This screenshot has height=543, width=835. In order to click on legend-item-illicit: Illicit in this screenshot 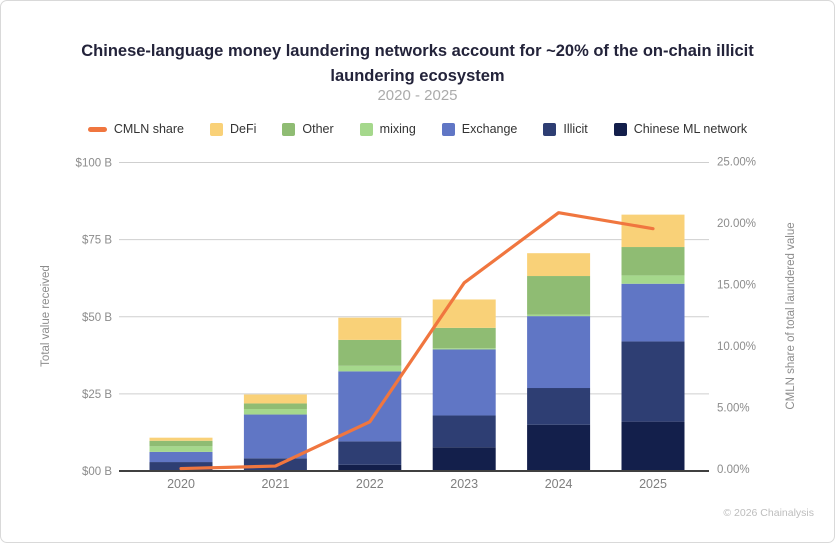, I will do `click(565, 129)`.